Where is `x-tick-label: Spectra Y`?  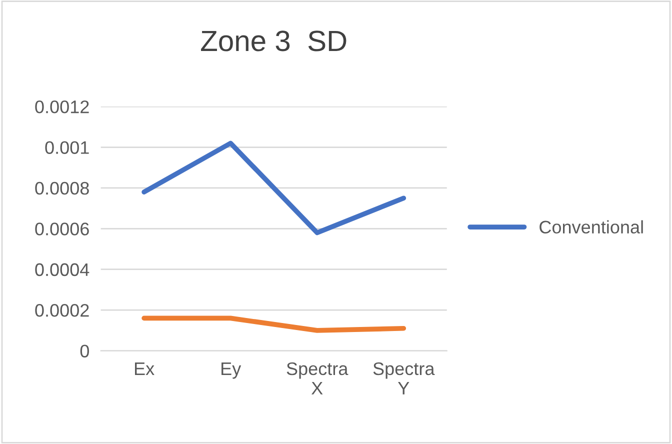
x-tick-label: Spectra Y is located at coordinates (404, 378).